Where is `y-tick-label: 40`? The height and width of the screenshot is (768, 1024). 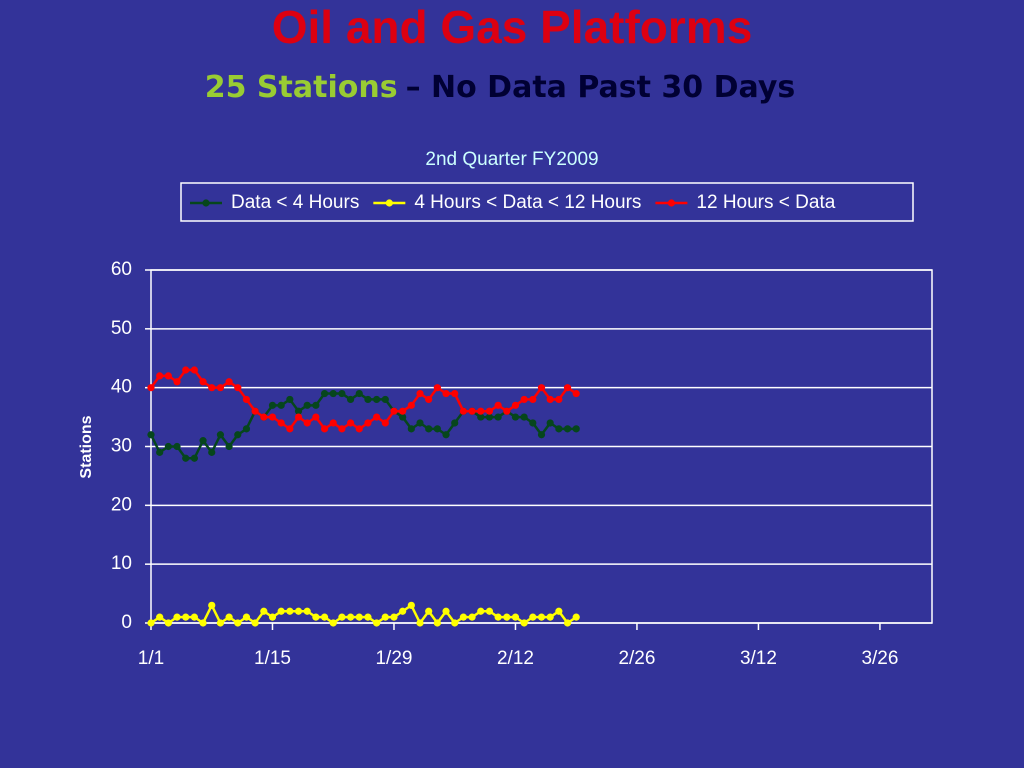 y-tick-label: 40 is located at coordinates (121, 387).